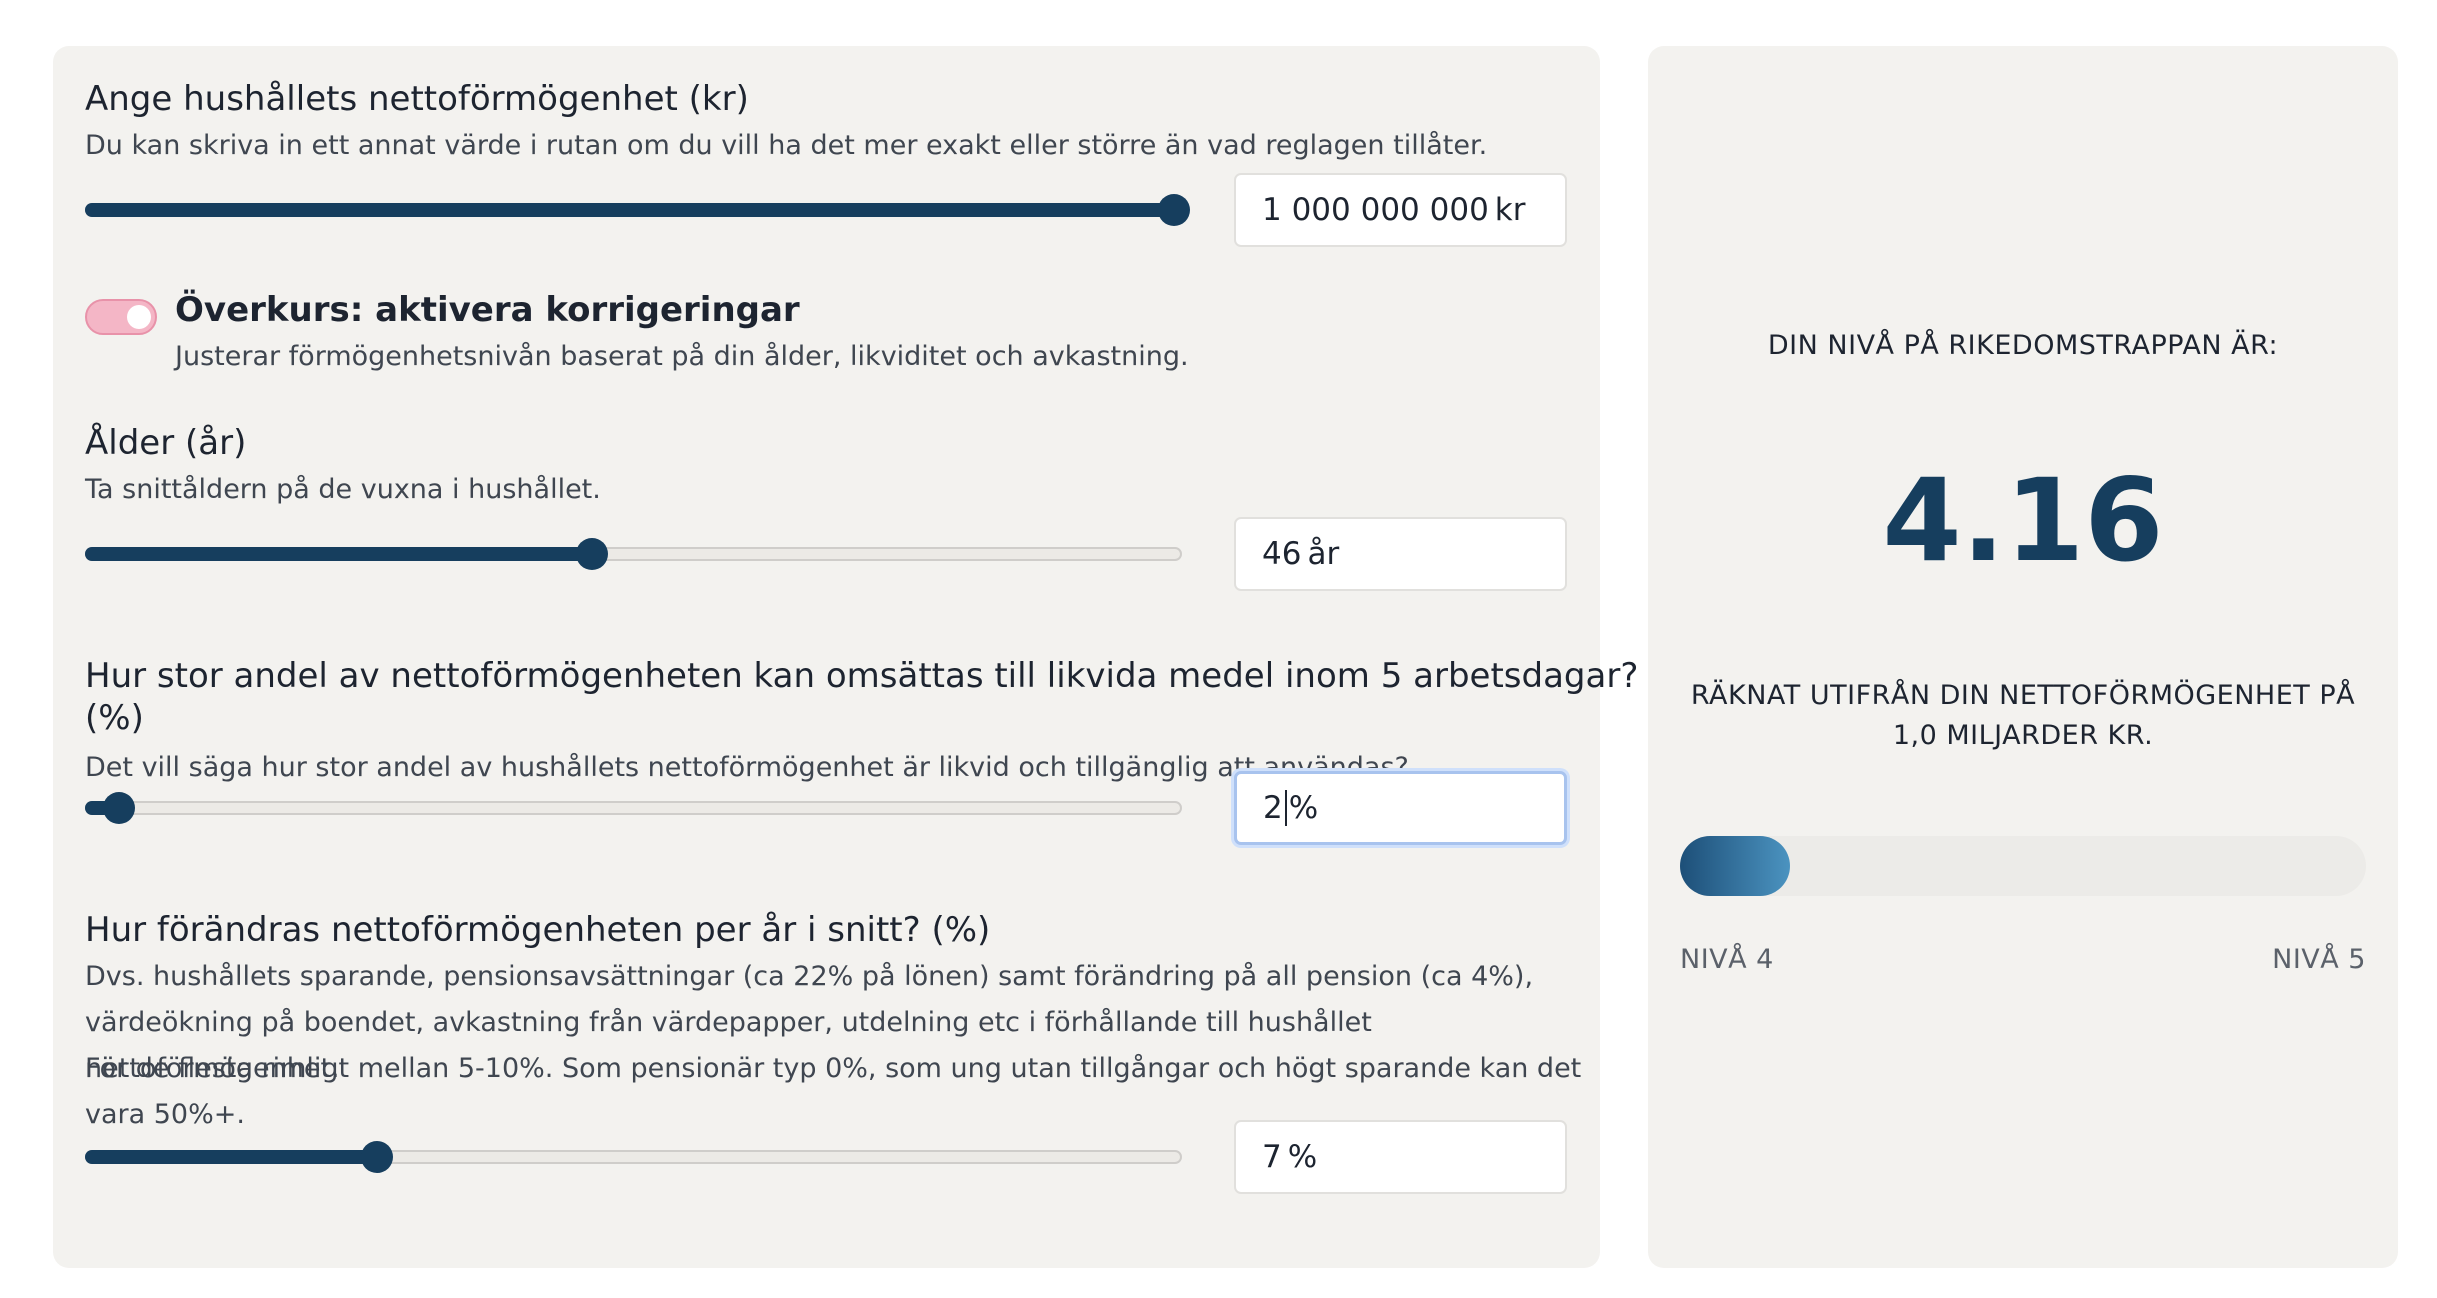 This screenshot has width=2437, height=1298. What do you see at coordinates (633, 808) in the screenshot?
I see `liquidity-slider` at bounding box center [633, 808].